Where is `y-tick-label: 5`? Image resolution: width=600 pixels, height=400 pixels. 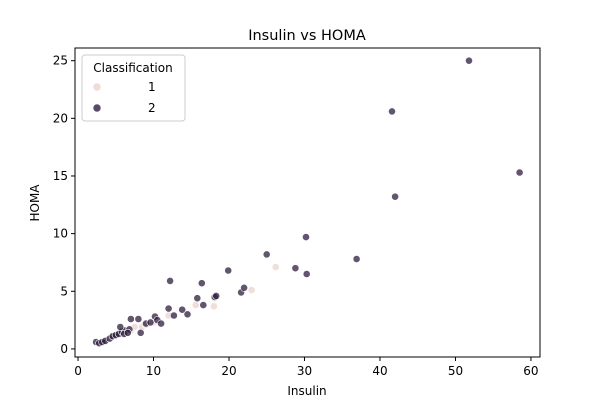 y-tick-label: 5 is located at coordinates (64, 291).